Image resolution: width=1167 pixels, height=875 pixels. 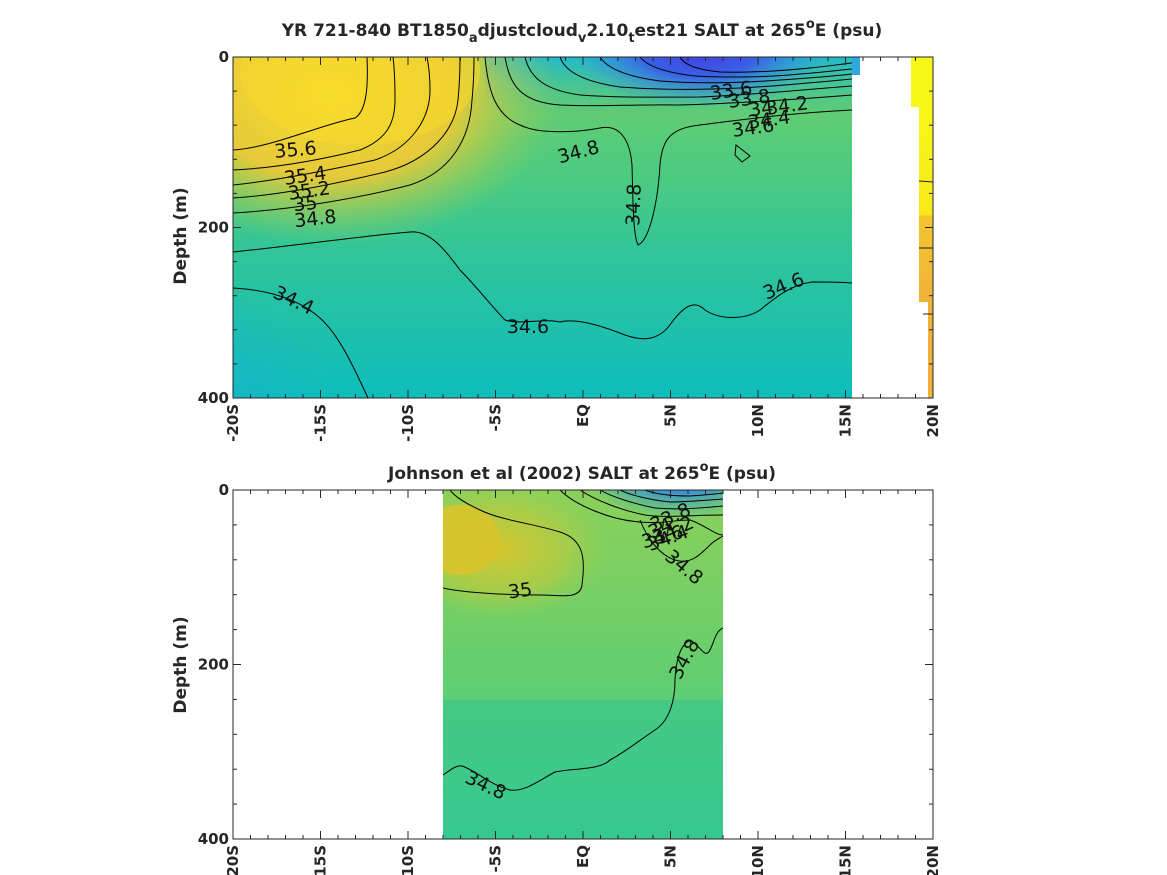 I want to click on bottom-y-tick-labels: 0 200 400, so click(x=213, y=664).